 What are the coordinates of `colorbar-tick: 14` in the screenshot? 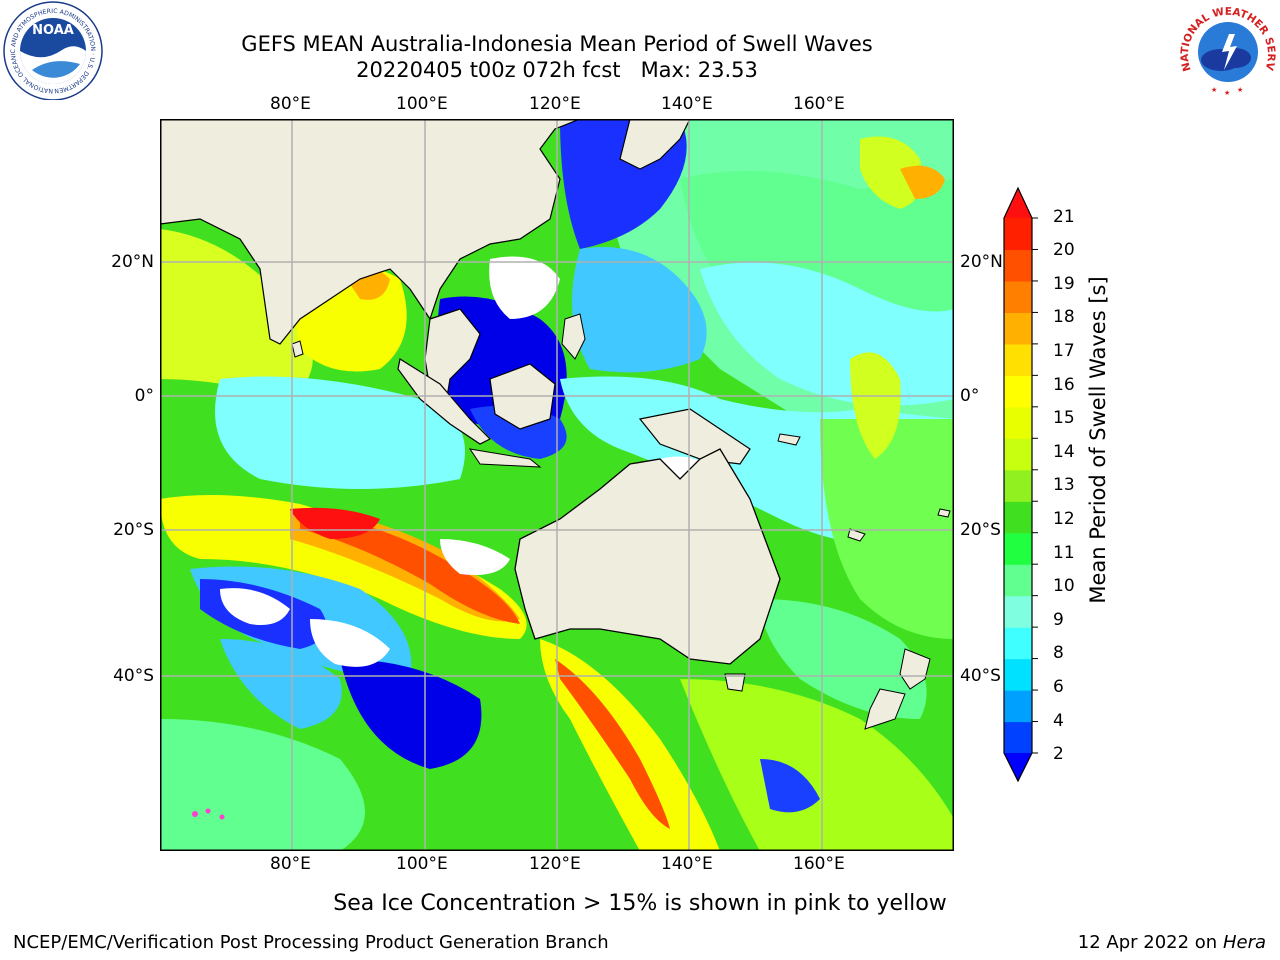 It's located at (1064, 452).